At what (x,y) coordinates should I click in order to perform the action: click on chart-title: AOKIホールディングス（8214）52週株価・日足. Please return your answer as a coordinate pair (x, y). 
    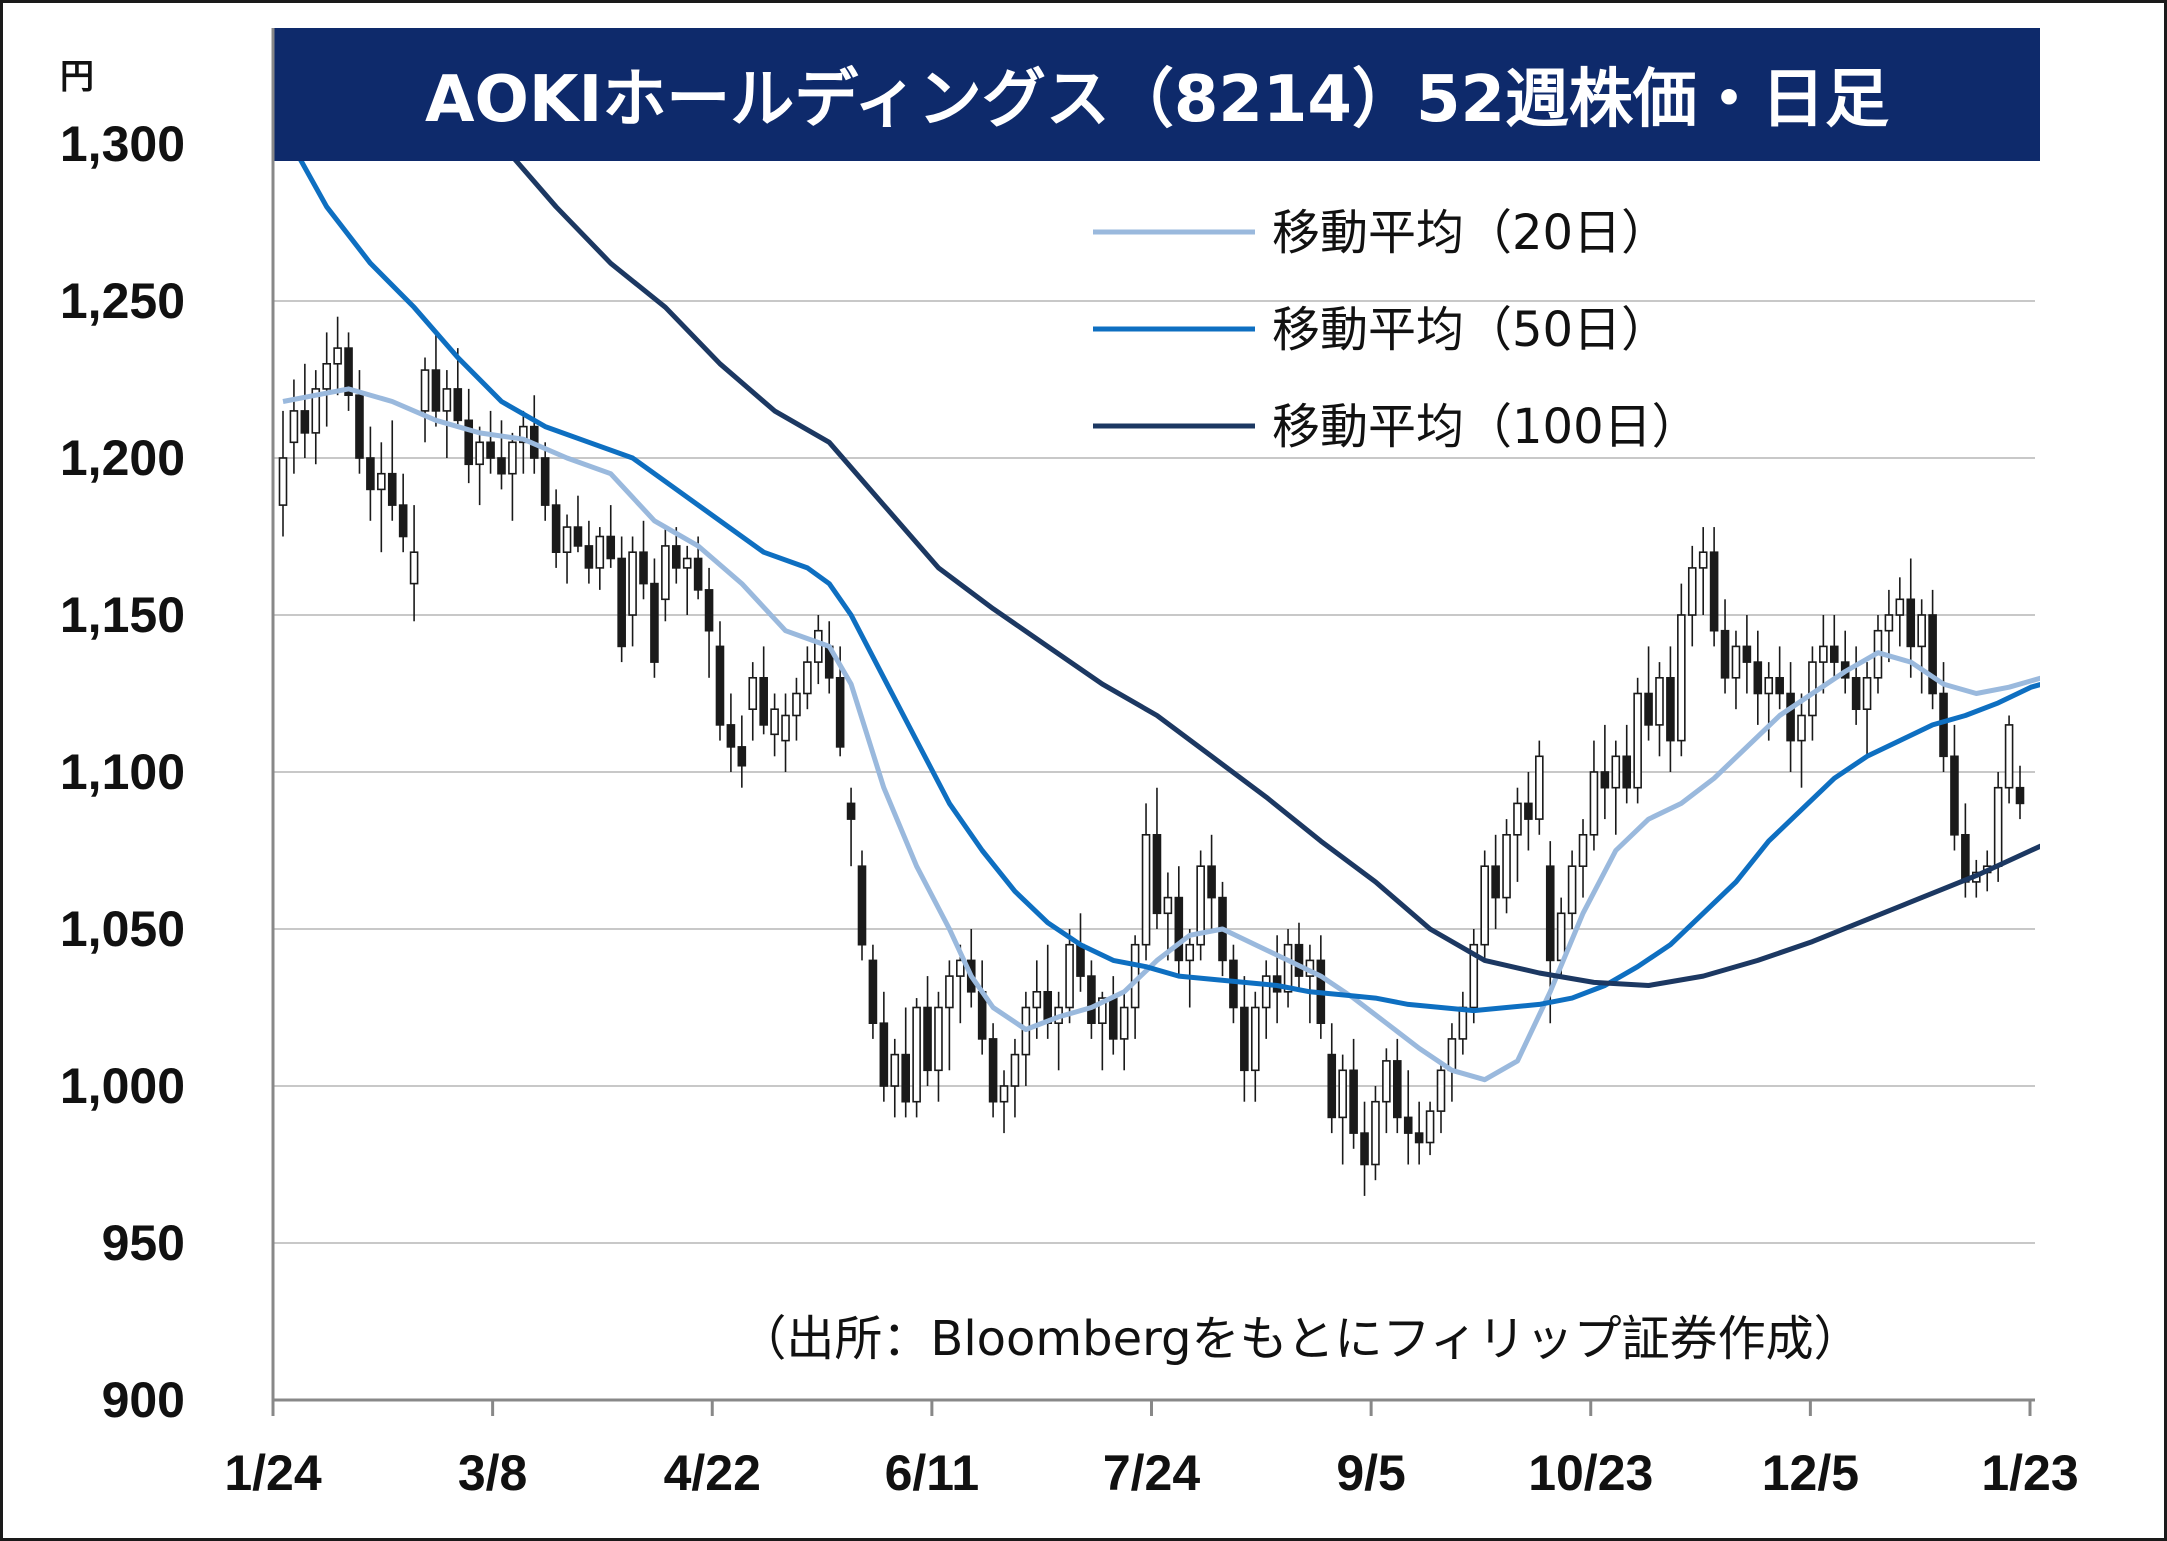
    Looking at the image, I should click on (1157, 100).